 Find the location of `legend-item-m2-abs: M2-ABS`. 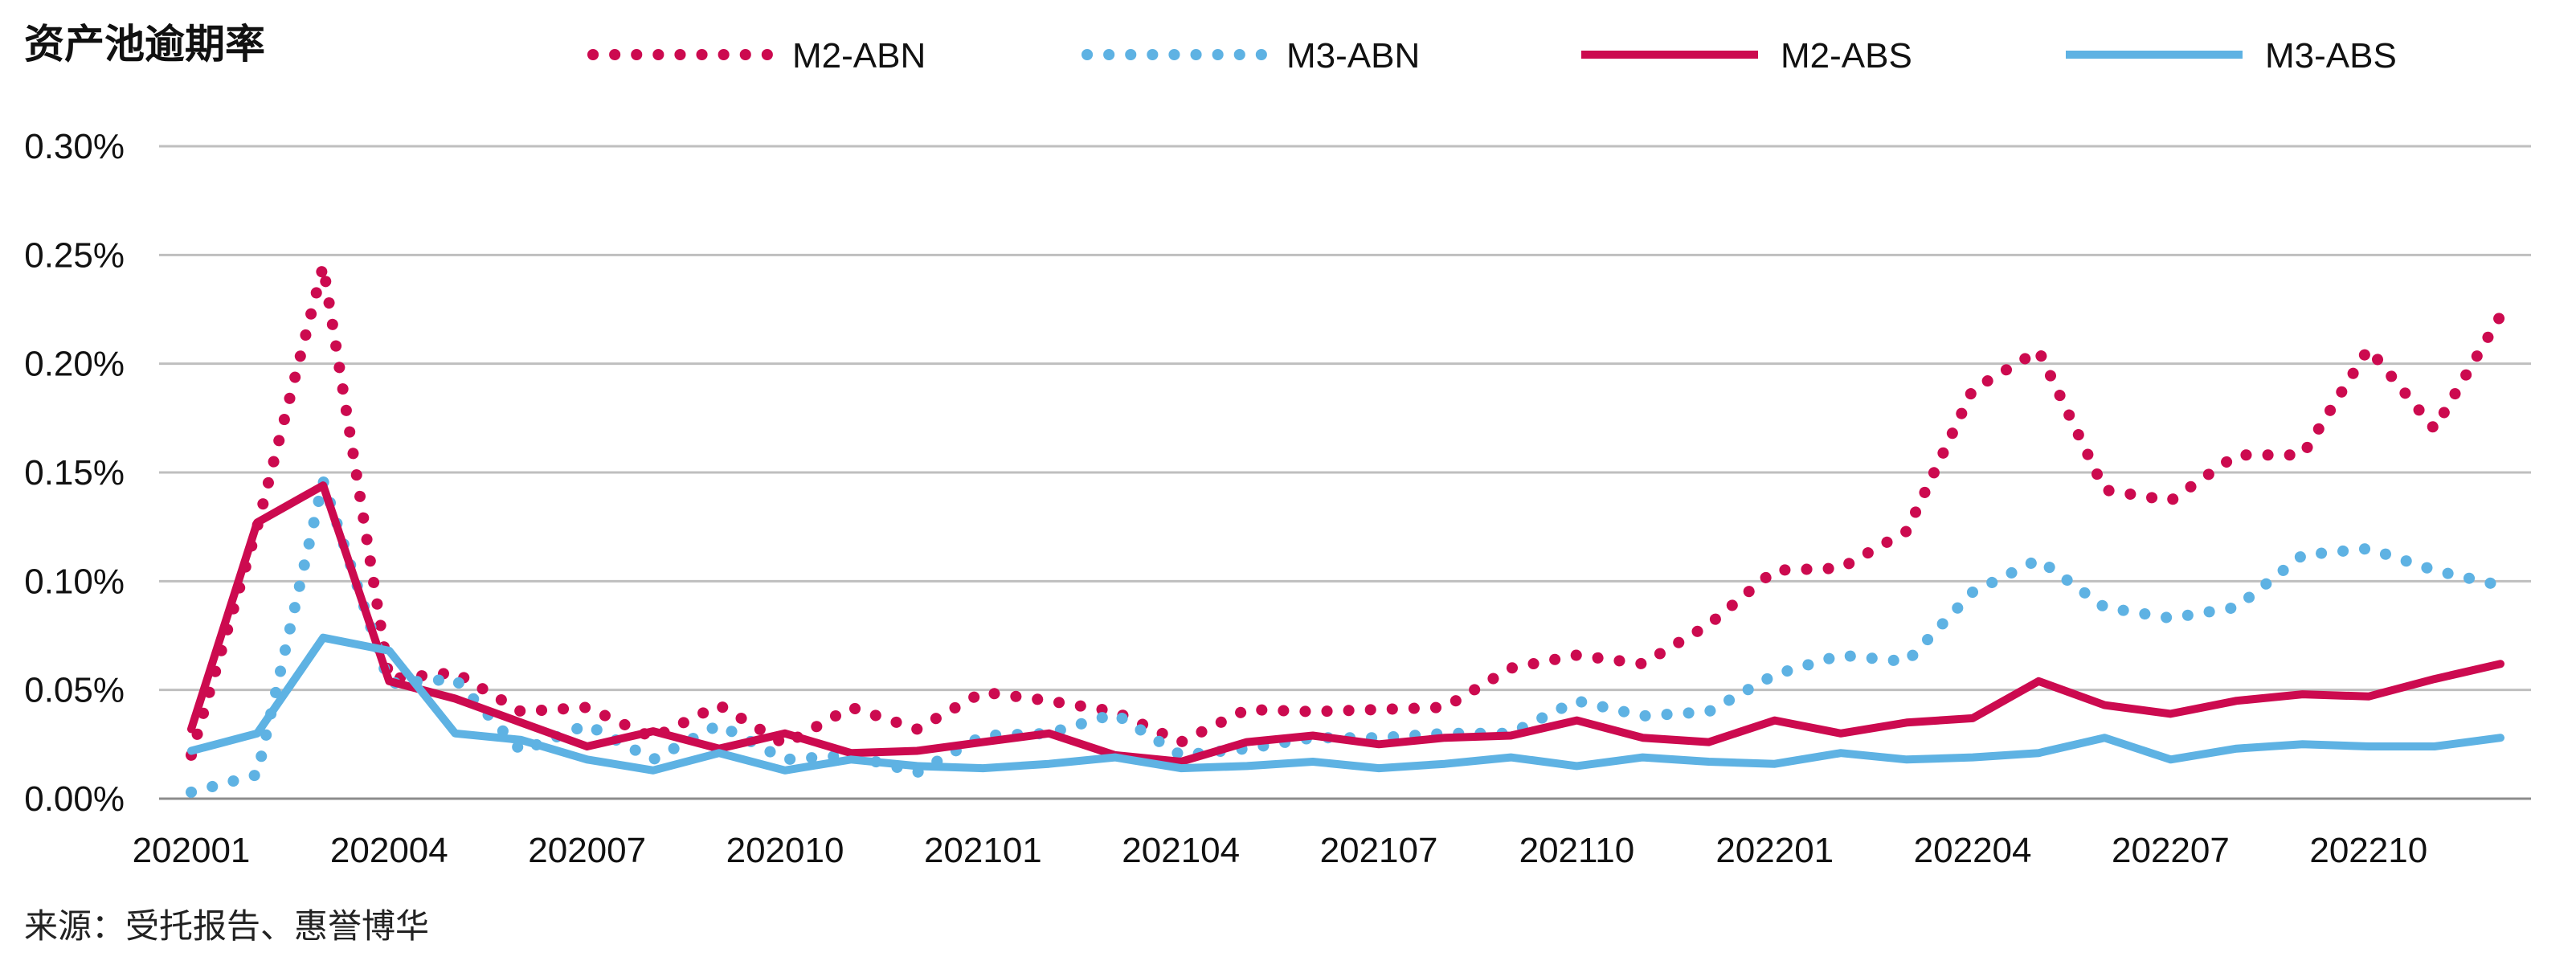

legend-item-m2-abs: M2-ABS is located at coordinates (1746, 56).